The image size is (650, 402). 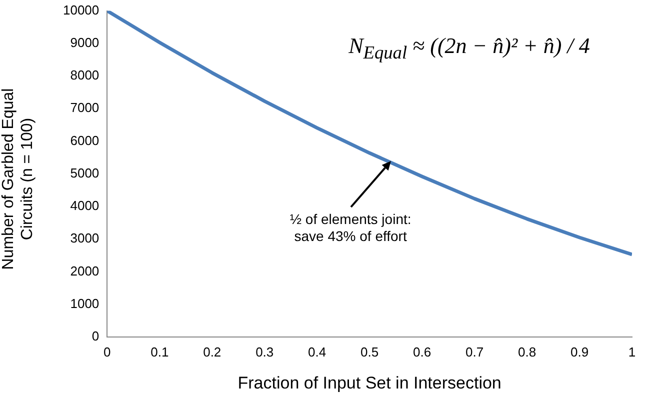 I want to click on x-tick-label: 0.3, so click(x=265, y=352).